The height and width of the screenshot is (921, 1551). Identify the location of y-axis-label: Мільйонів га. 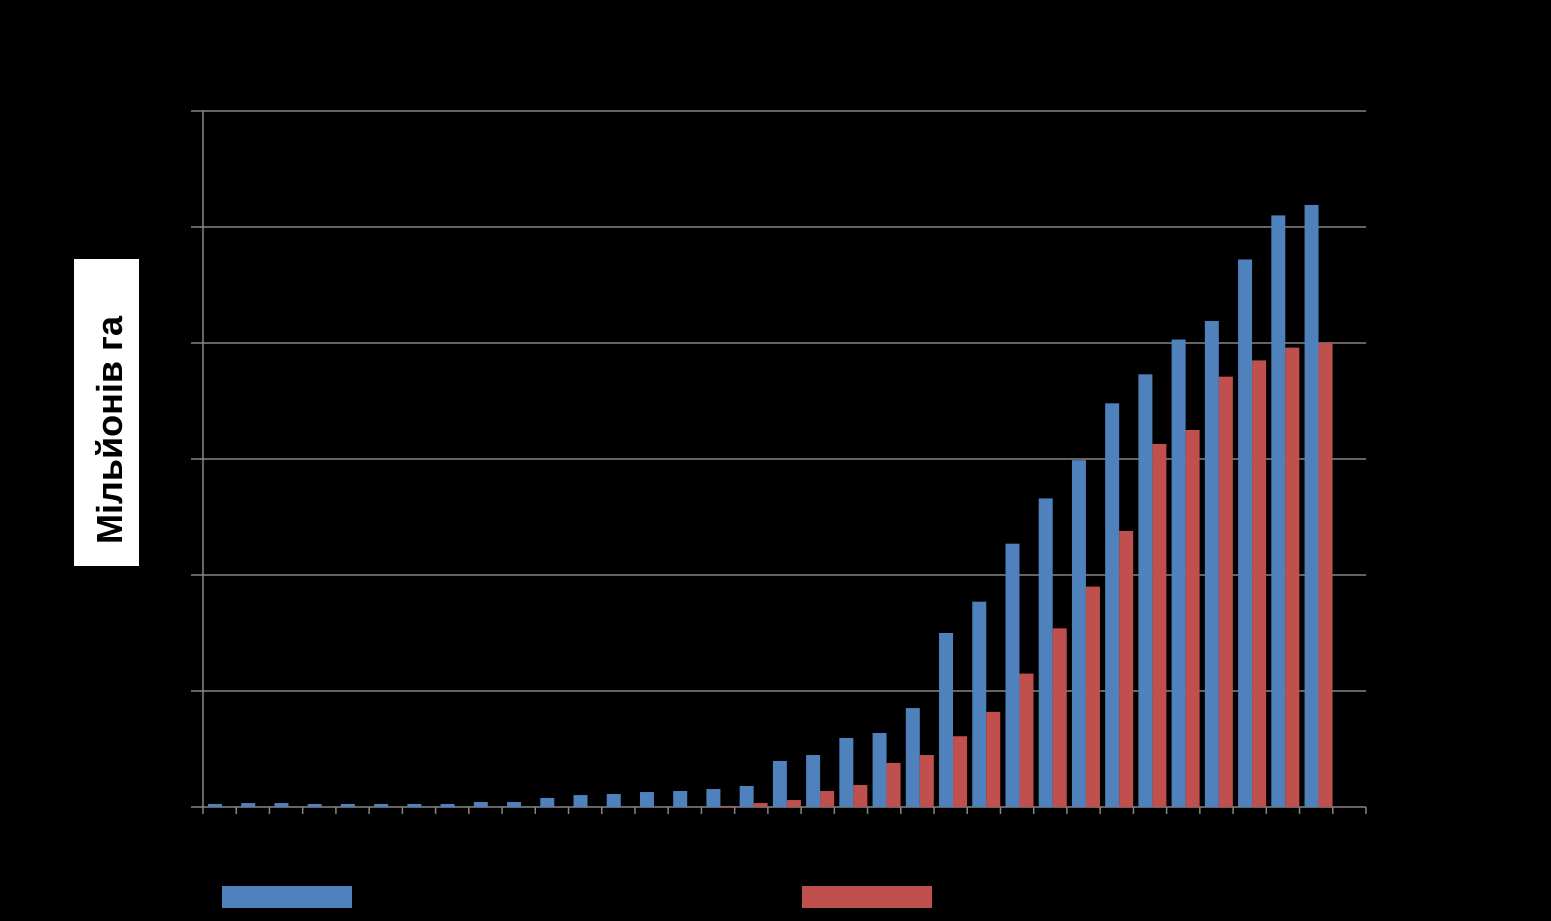
(109, 429).